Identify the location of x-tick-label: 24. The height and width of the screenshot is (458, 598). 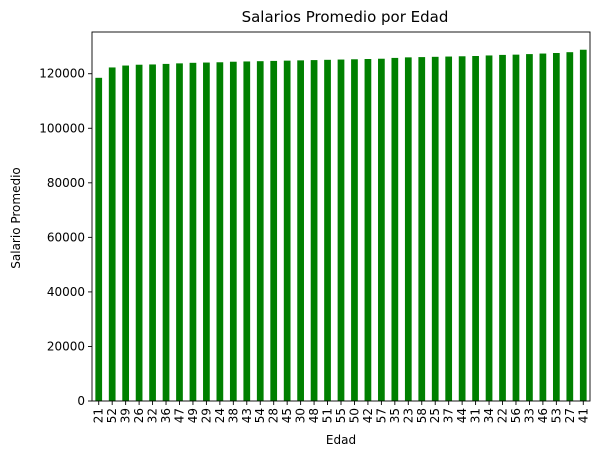
(220, 415).